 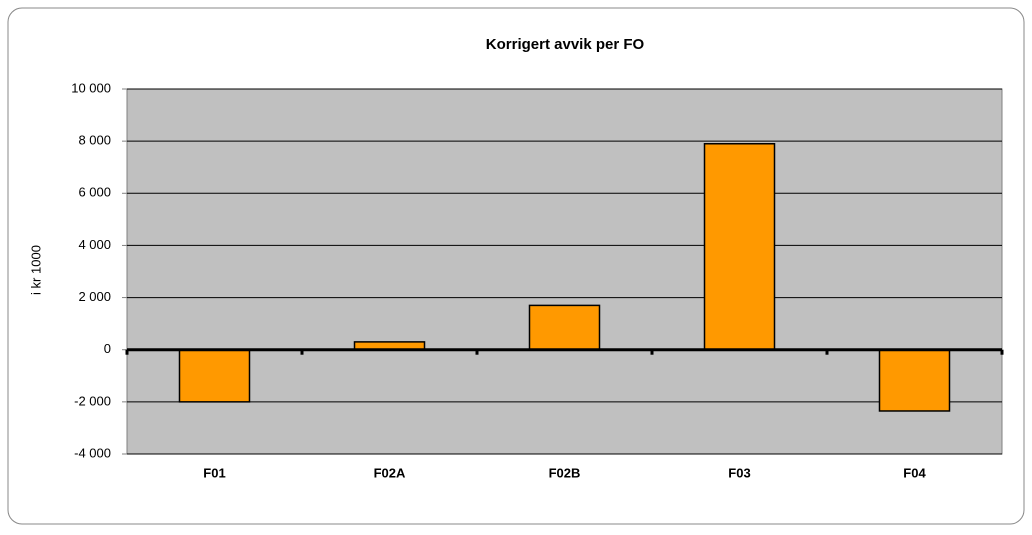 I want to click on y-tick-label: 10 000, so click(x=91, y=87).